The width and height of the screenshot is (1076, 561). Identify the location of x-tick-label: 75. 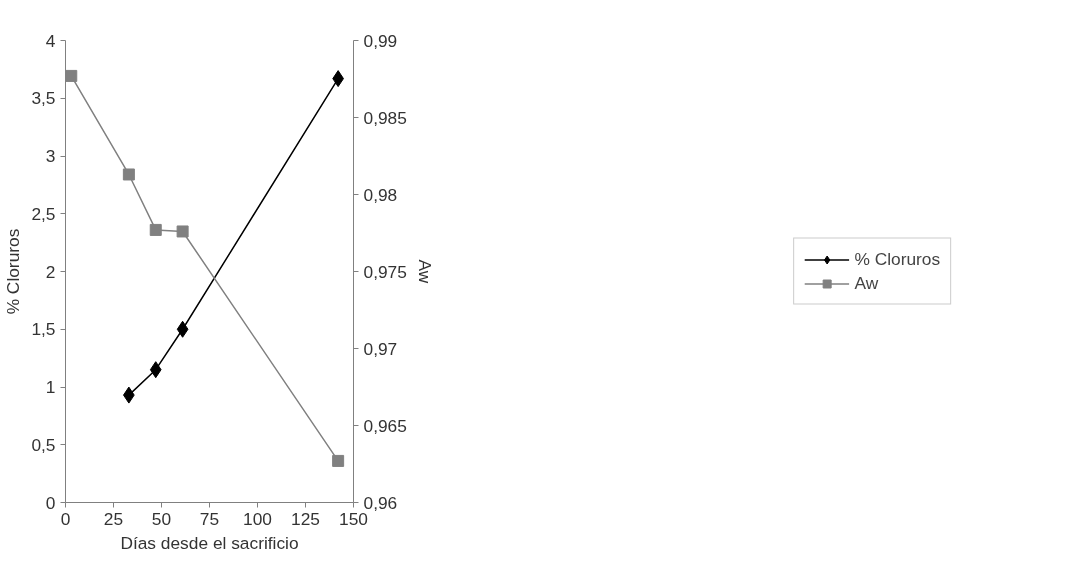
(209, 518).